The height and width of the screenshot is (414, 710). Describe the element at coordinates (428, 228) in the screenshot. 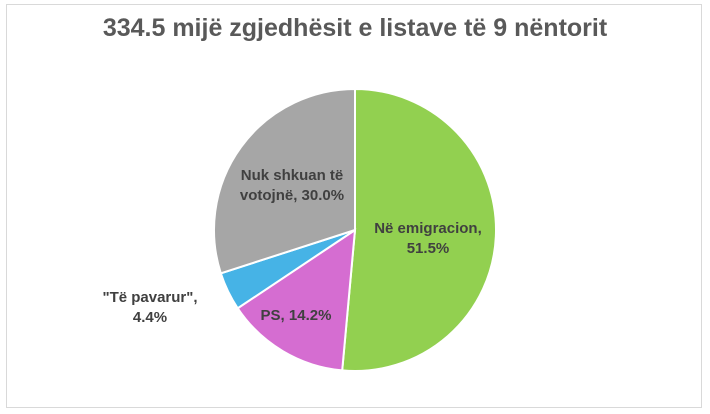

I see `slice-label-line: Në emigracion,` at that location.